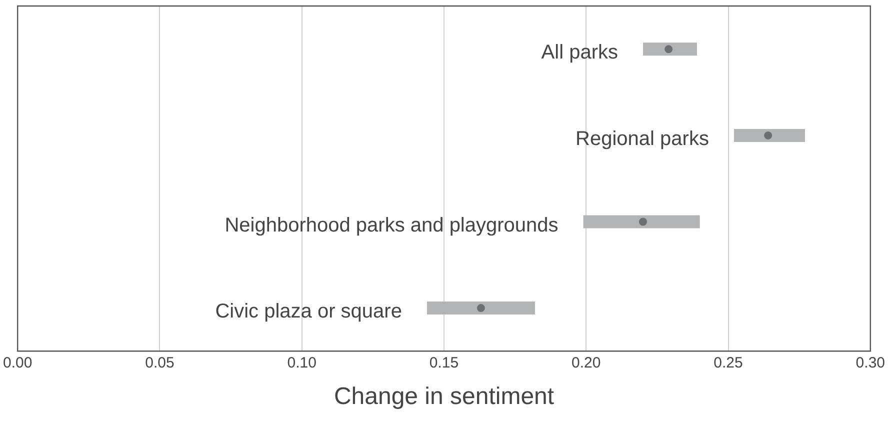 Image resolution: width=888 pixels, height=422 pixels. Describe the element at coordinates (308, 311) in the screenshot. I see `y-tick-label: Civic plaza or square` at that location.